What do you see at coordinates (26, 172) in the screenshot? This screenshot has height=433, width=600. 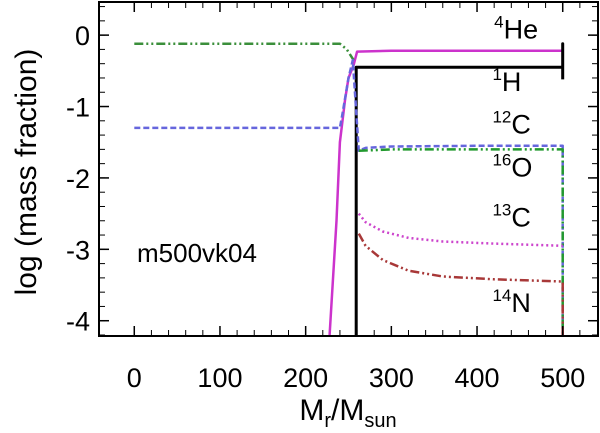 I see `y-axis-title: log (mass fraction)` at bounding box center [26, 172].